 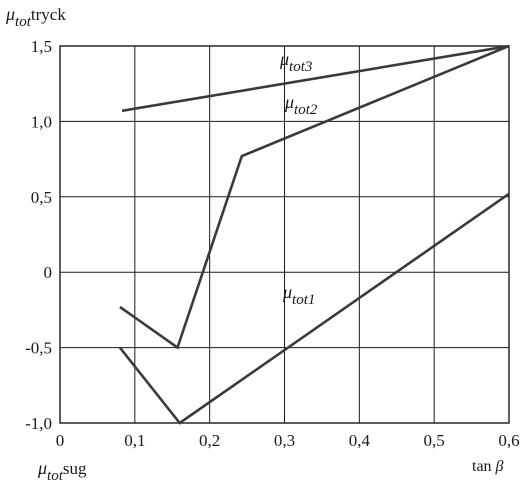 I want to click on series-label-3: μtot3, so click(x=295, y=62).